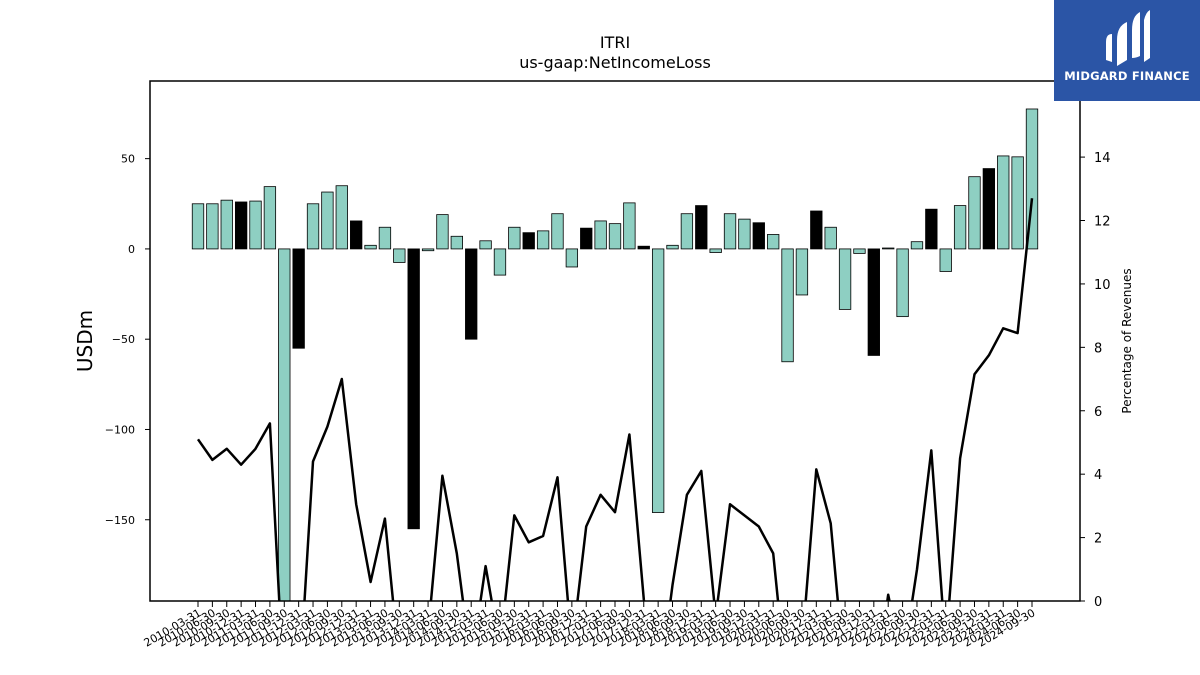  Describe the element at coordinates (1098, 475) in the screenshot. I see `y2-tick-label: 4` at that location.